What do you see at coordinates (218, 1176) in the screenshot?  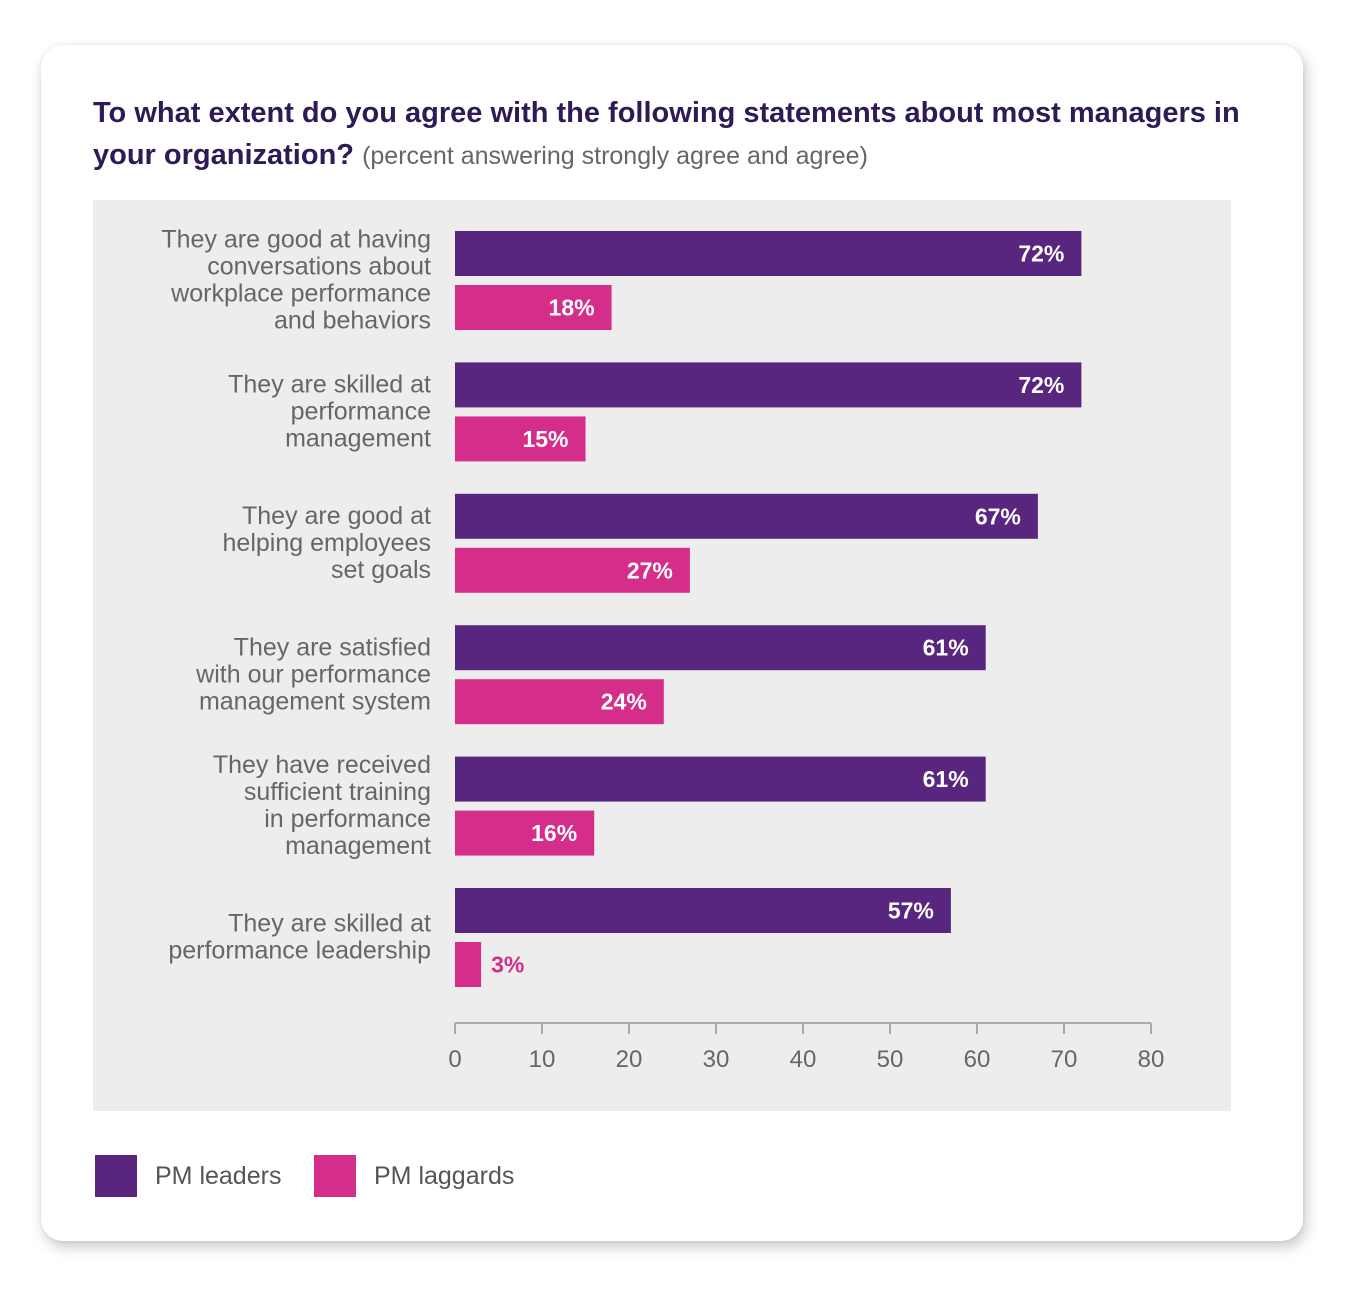 I see `legend-label-pm-leaders: PM leaders` at bounding box center [218, 1176].